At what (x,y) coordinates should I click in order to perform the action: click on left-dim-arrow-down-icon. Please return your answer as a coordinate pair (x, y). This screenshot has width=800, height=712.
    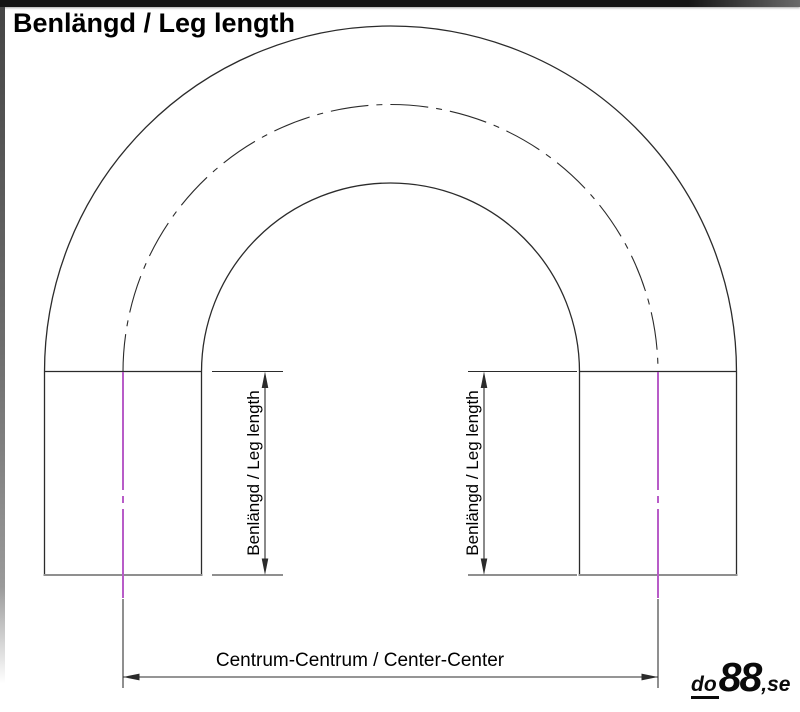
    Looking at the image, I should click on (265, 566).